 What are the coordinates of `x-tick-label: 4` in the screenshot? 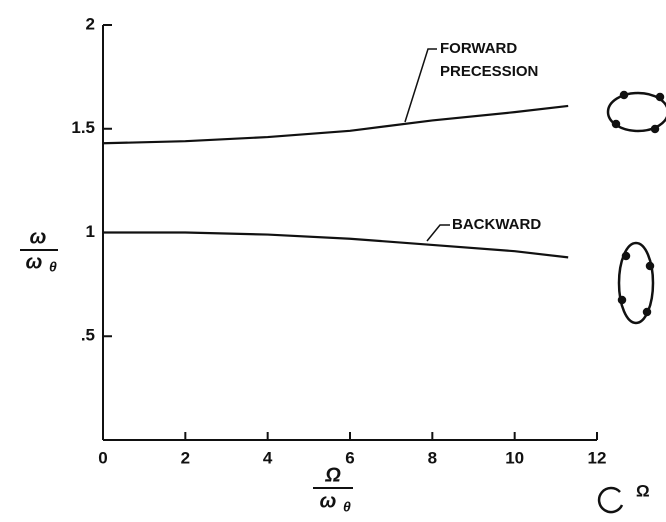 It's located at (268, 457).